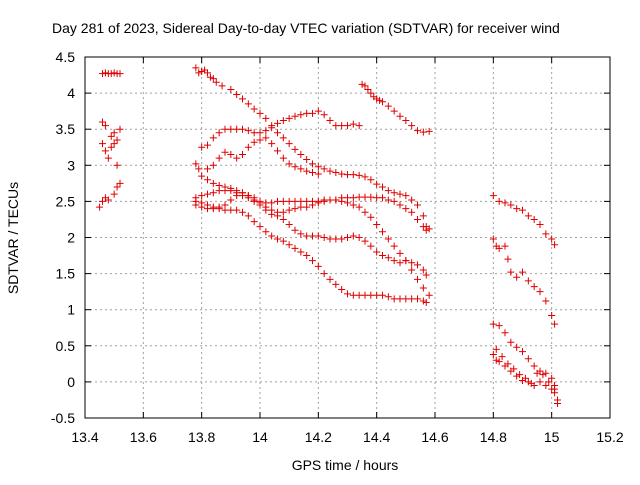 The height and width of the screenshot is (485, 640). Describe the element at coordinates (525, 369) in the screenshot. I see `series-b5` at that location.